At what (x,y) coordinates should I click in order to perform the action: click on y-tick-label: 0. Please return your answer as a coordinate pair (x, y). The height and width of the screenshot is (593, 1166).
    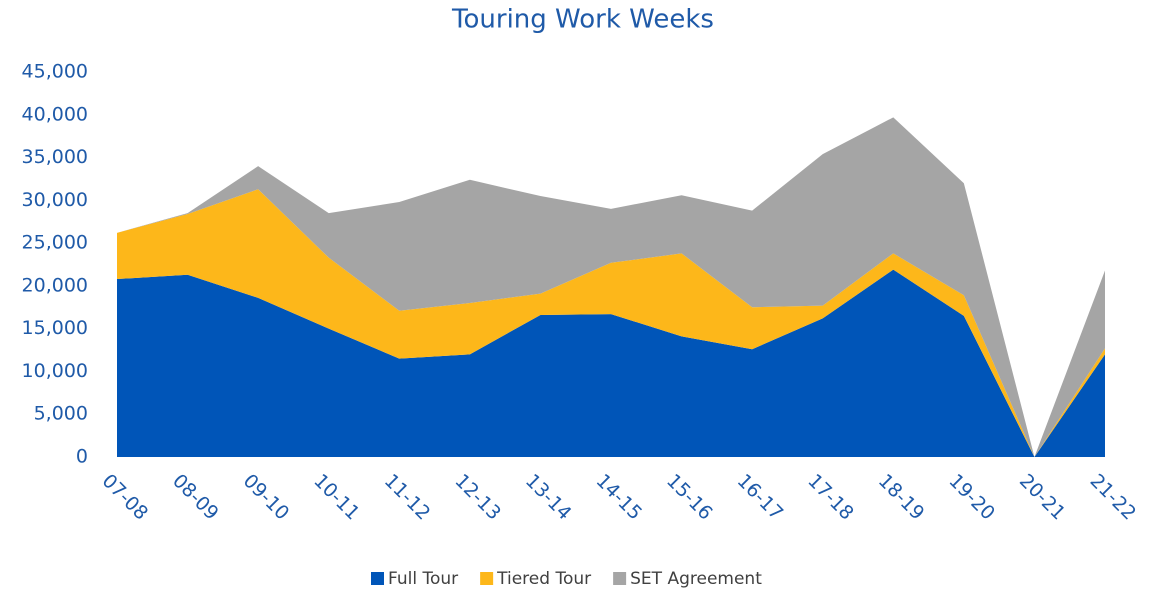
    Looking at the image, I should click on (82, 457).